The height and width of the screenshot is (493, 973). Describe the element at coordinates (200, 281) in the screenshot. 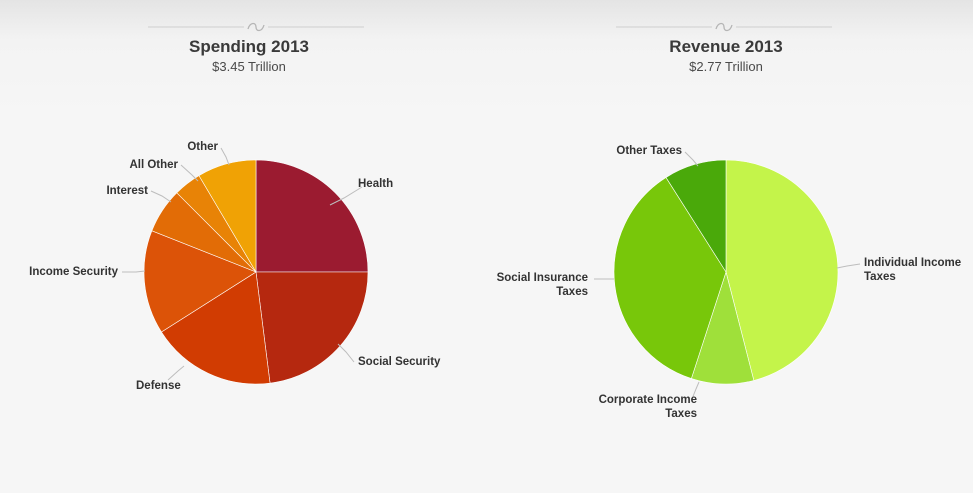

I see `pie-slice-income-security` at that location.